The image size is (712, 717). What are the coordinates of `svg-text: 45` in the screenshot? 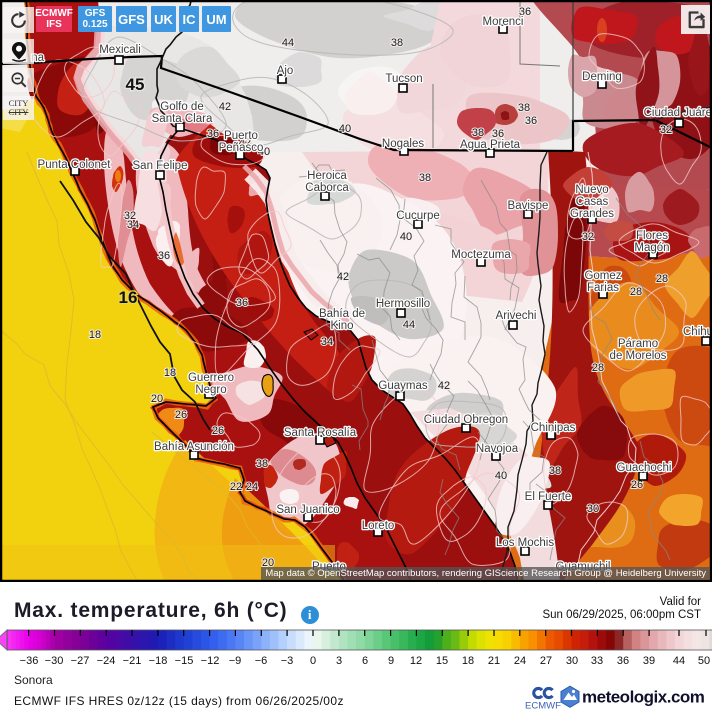 It's located at (135, 84).